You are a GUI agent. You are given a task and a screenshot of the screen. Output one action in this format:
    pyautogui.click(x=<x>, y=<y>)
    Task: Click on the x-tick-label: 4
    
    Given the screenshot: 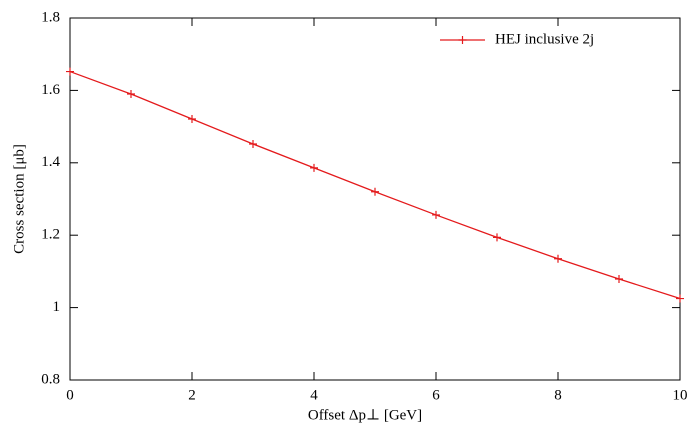 What is the action you would take?
    pyautogui.click(x=314, y=395)
    